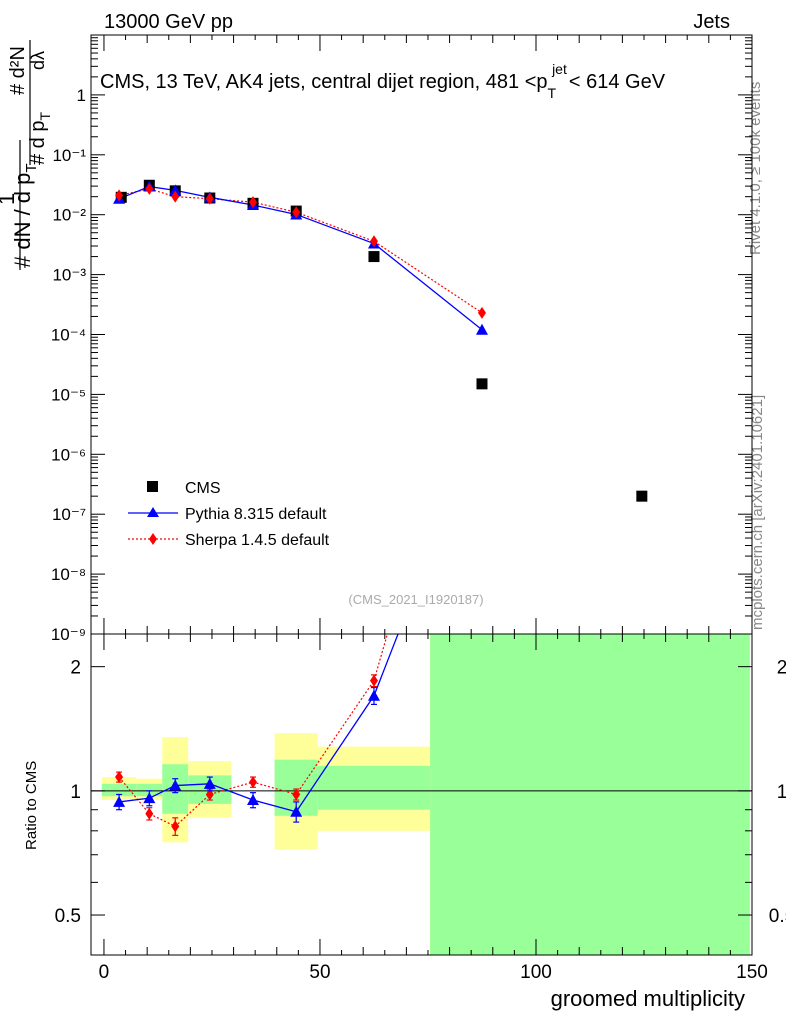 The width and height of the screenshot is (786, 1024). I want to click on upper-y-tick-label: 10⁻⁴, so click(68, 335).